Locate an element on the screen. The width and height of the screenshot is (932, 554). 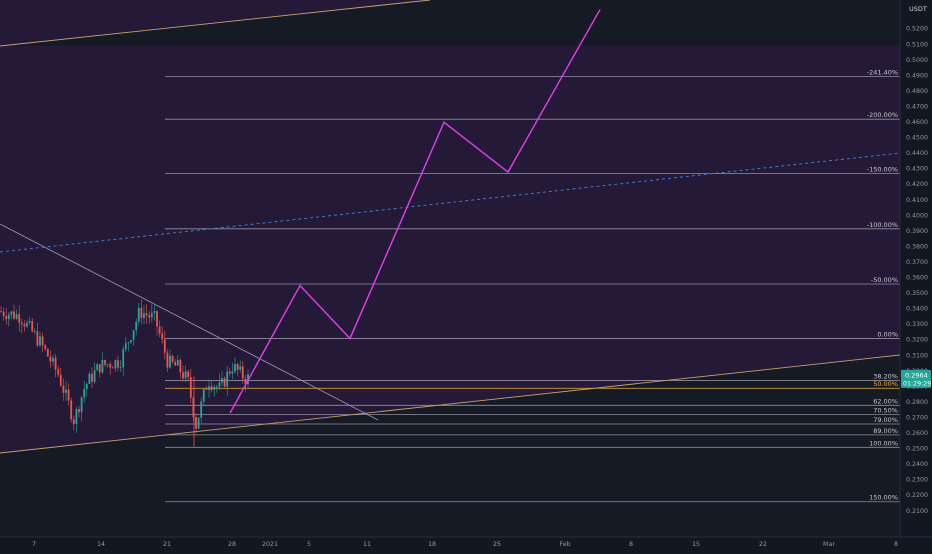
price-tick-label: 0.2200 is located at coordinates (917, 495).